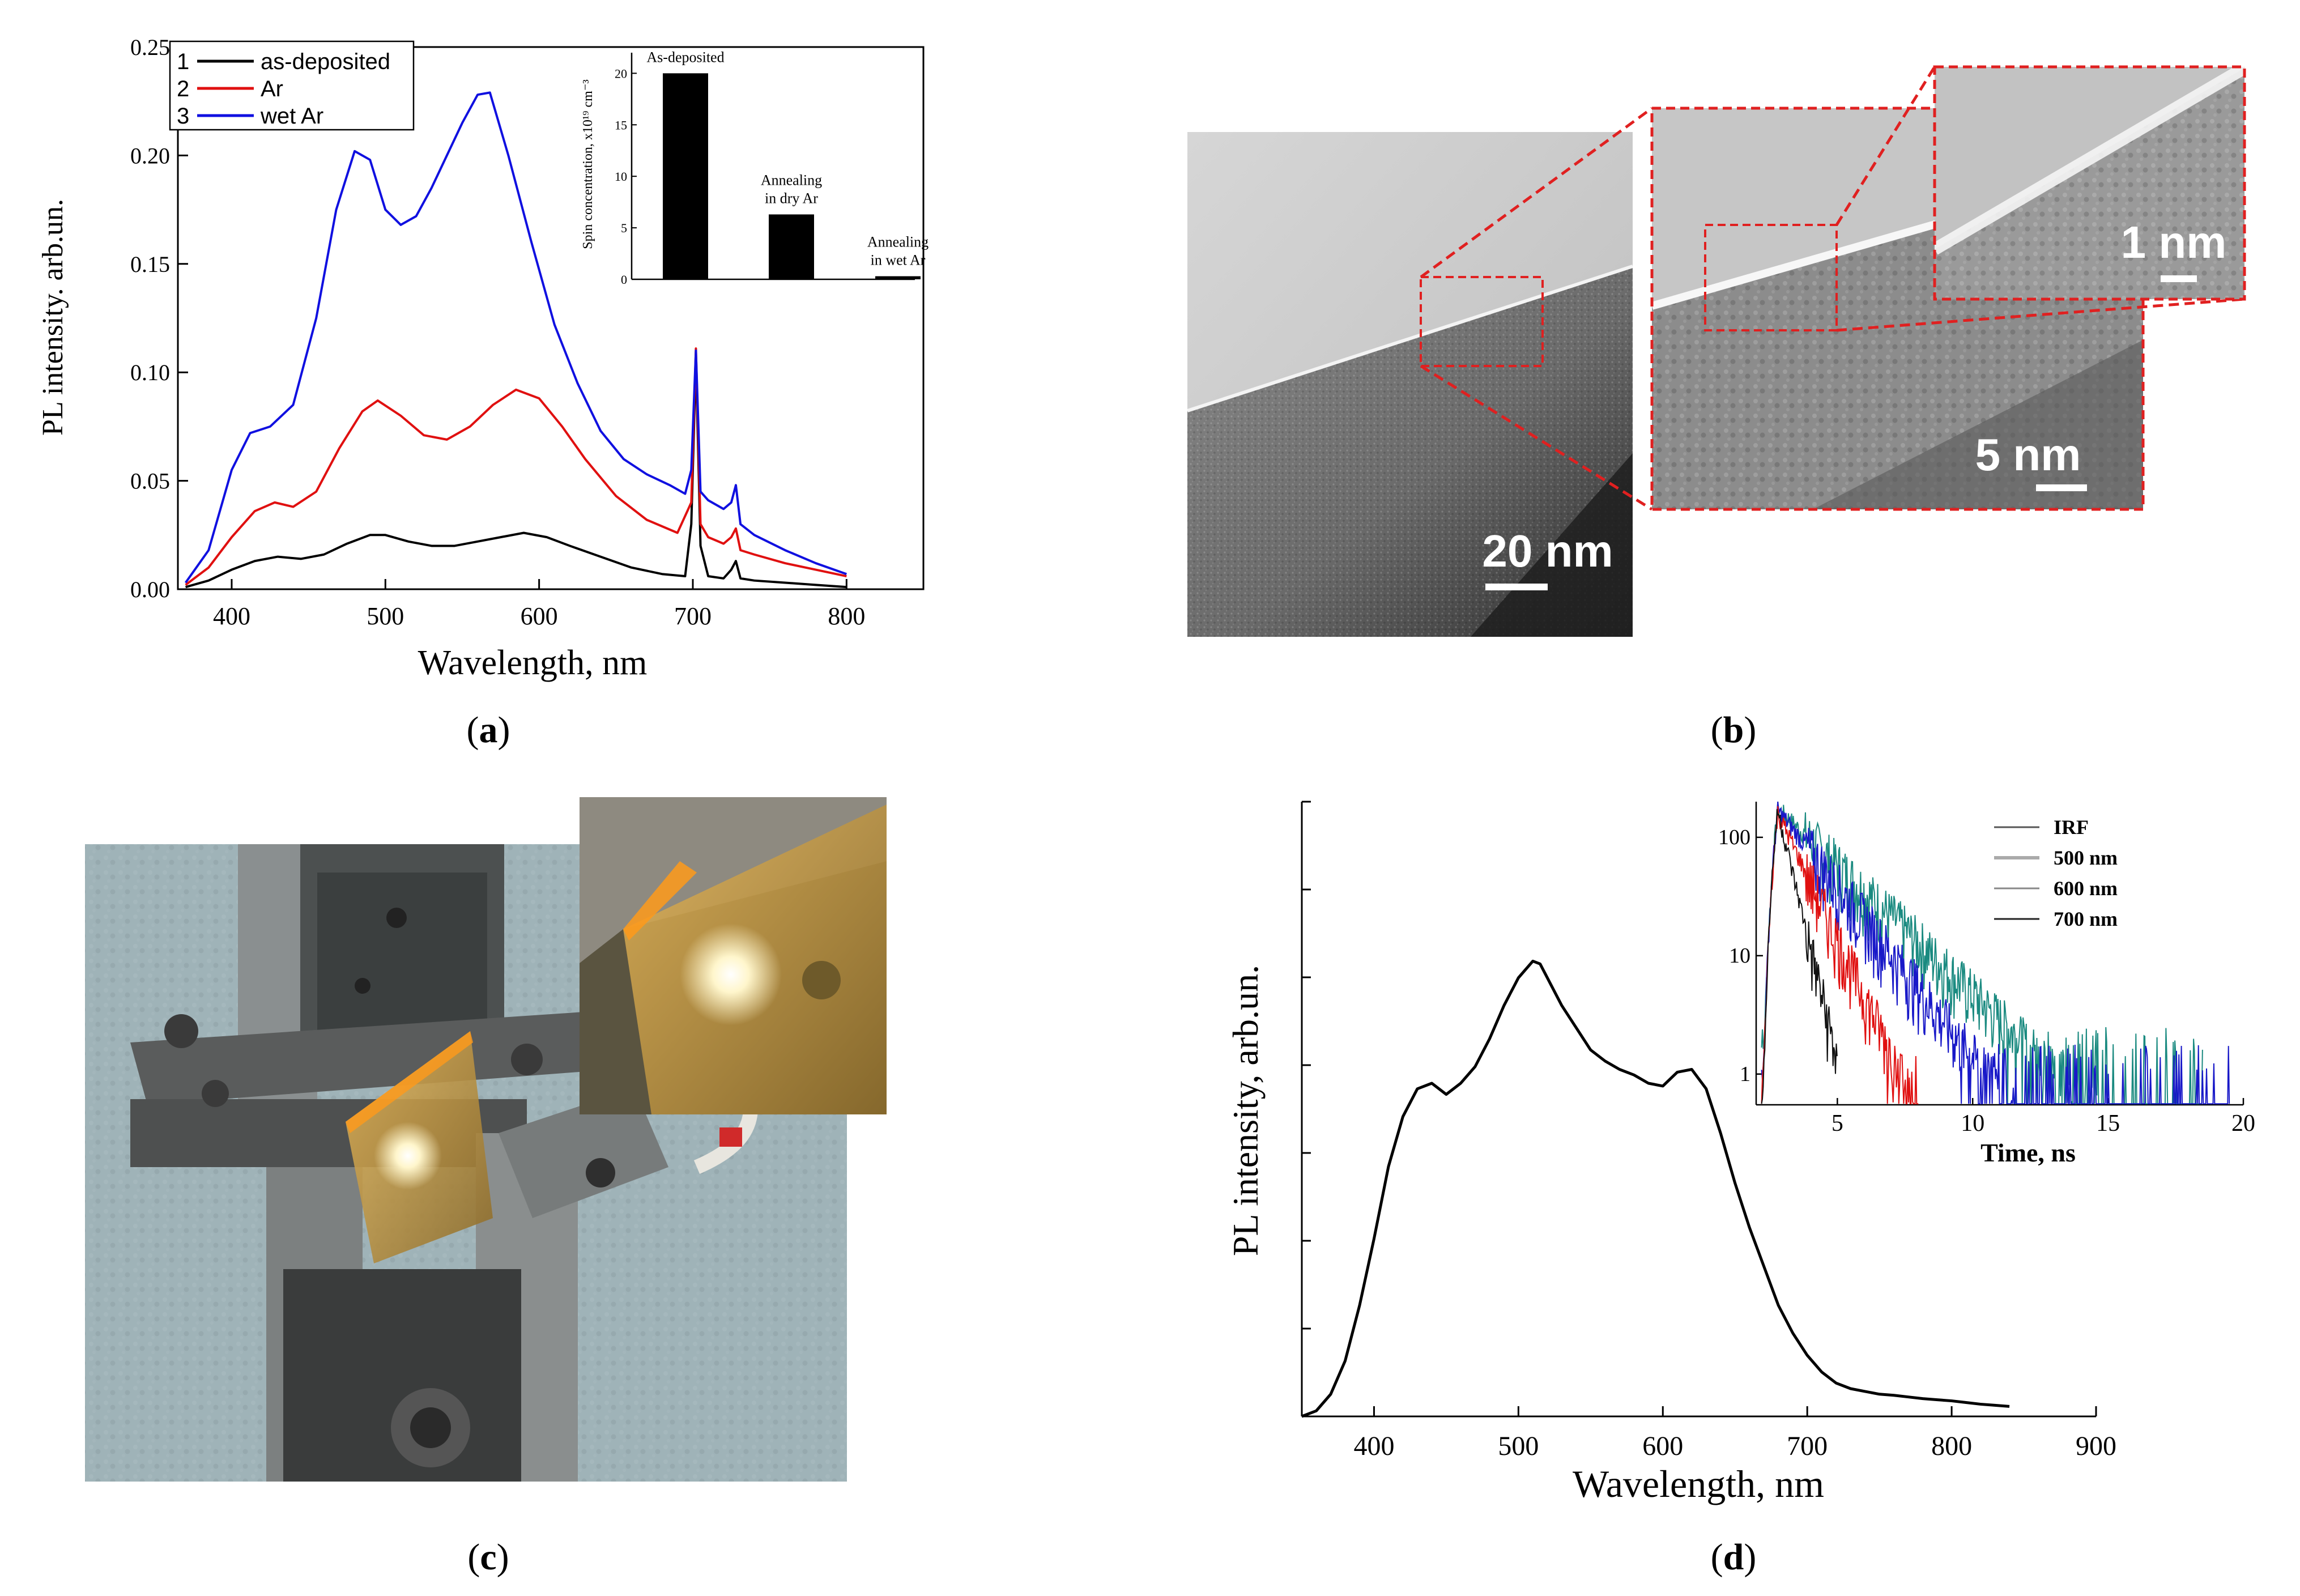 This screenshot has width=2300, height=1596. What do you see at coordinates (1837, 1123) in the screenshot?
I see `d-inset-xtick-label: 5` at bounding box center [1837, 1123].